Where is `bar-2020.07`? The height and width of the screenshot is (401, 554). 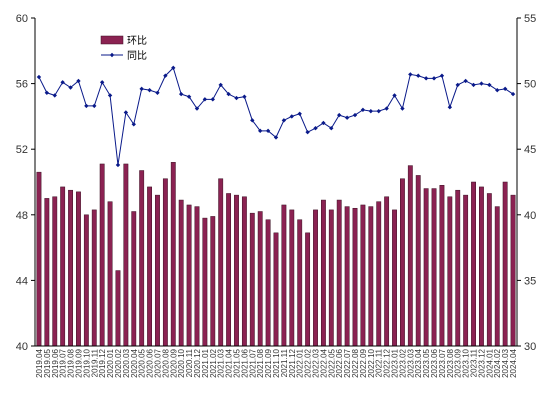
bar-2020.07 is located at coordinates (157, 270).